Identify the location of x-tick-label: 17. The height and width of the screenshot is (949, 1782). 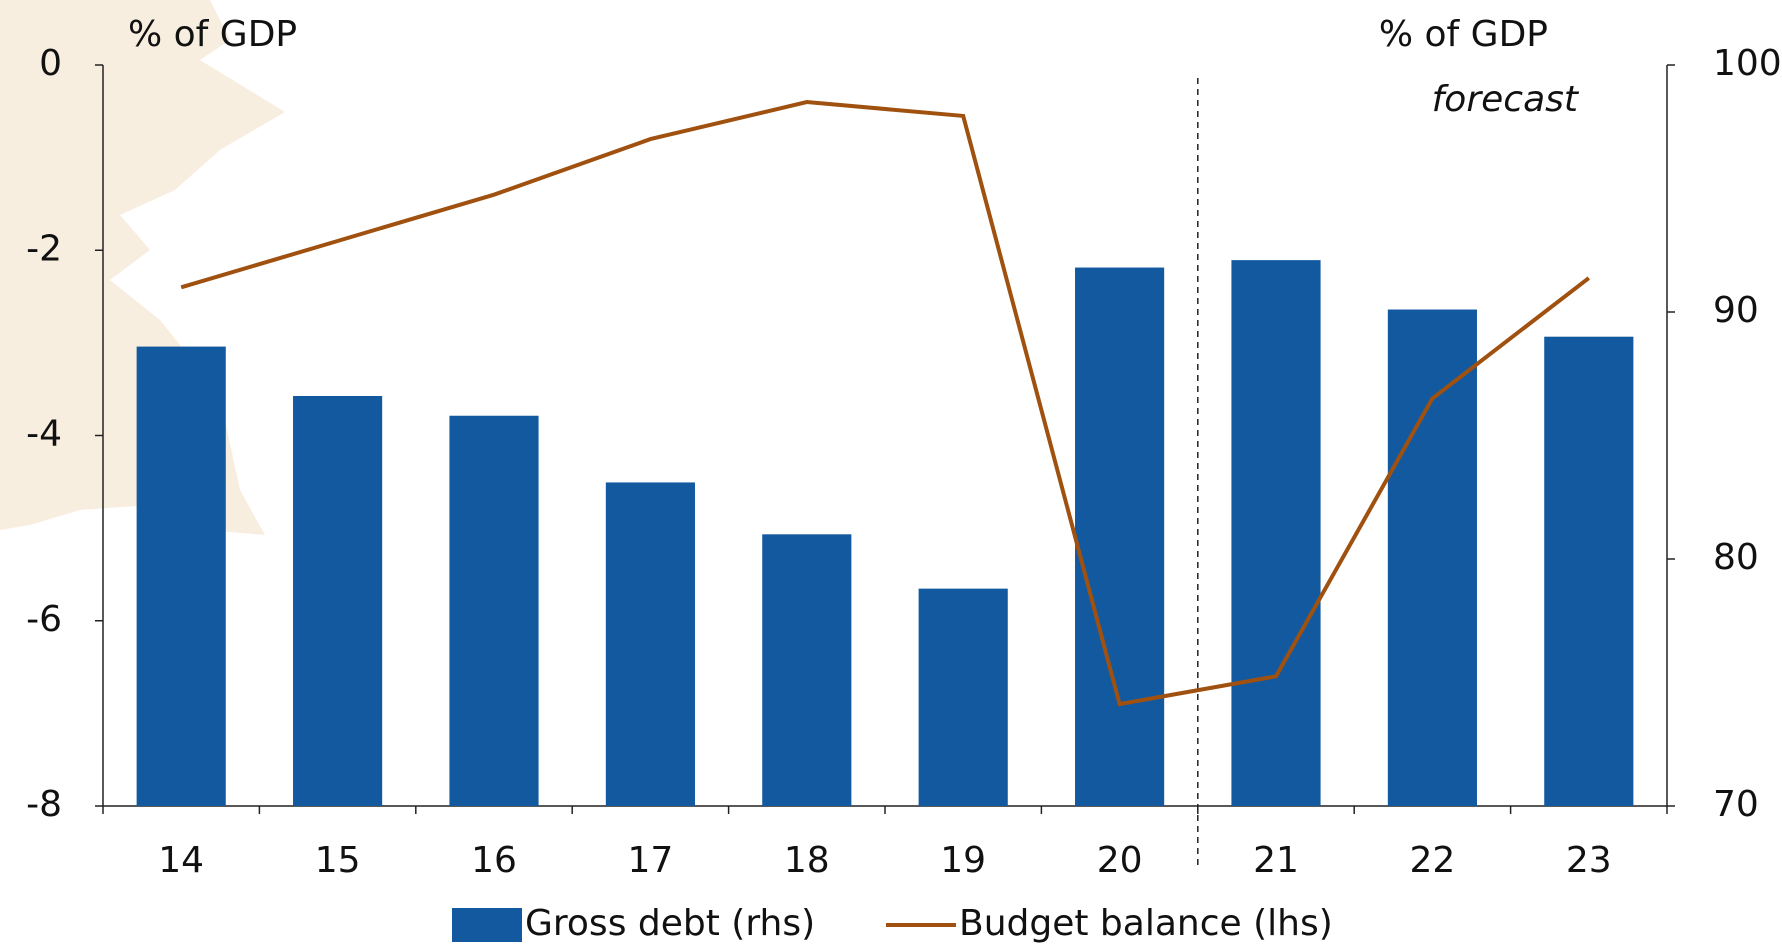
(650, 860).